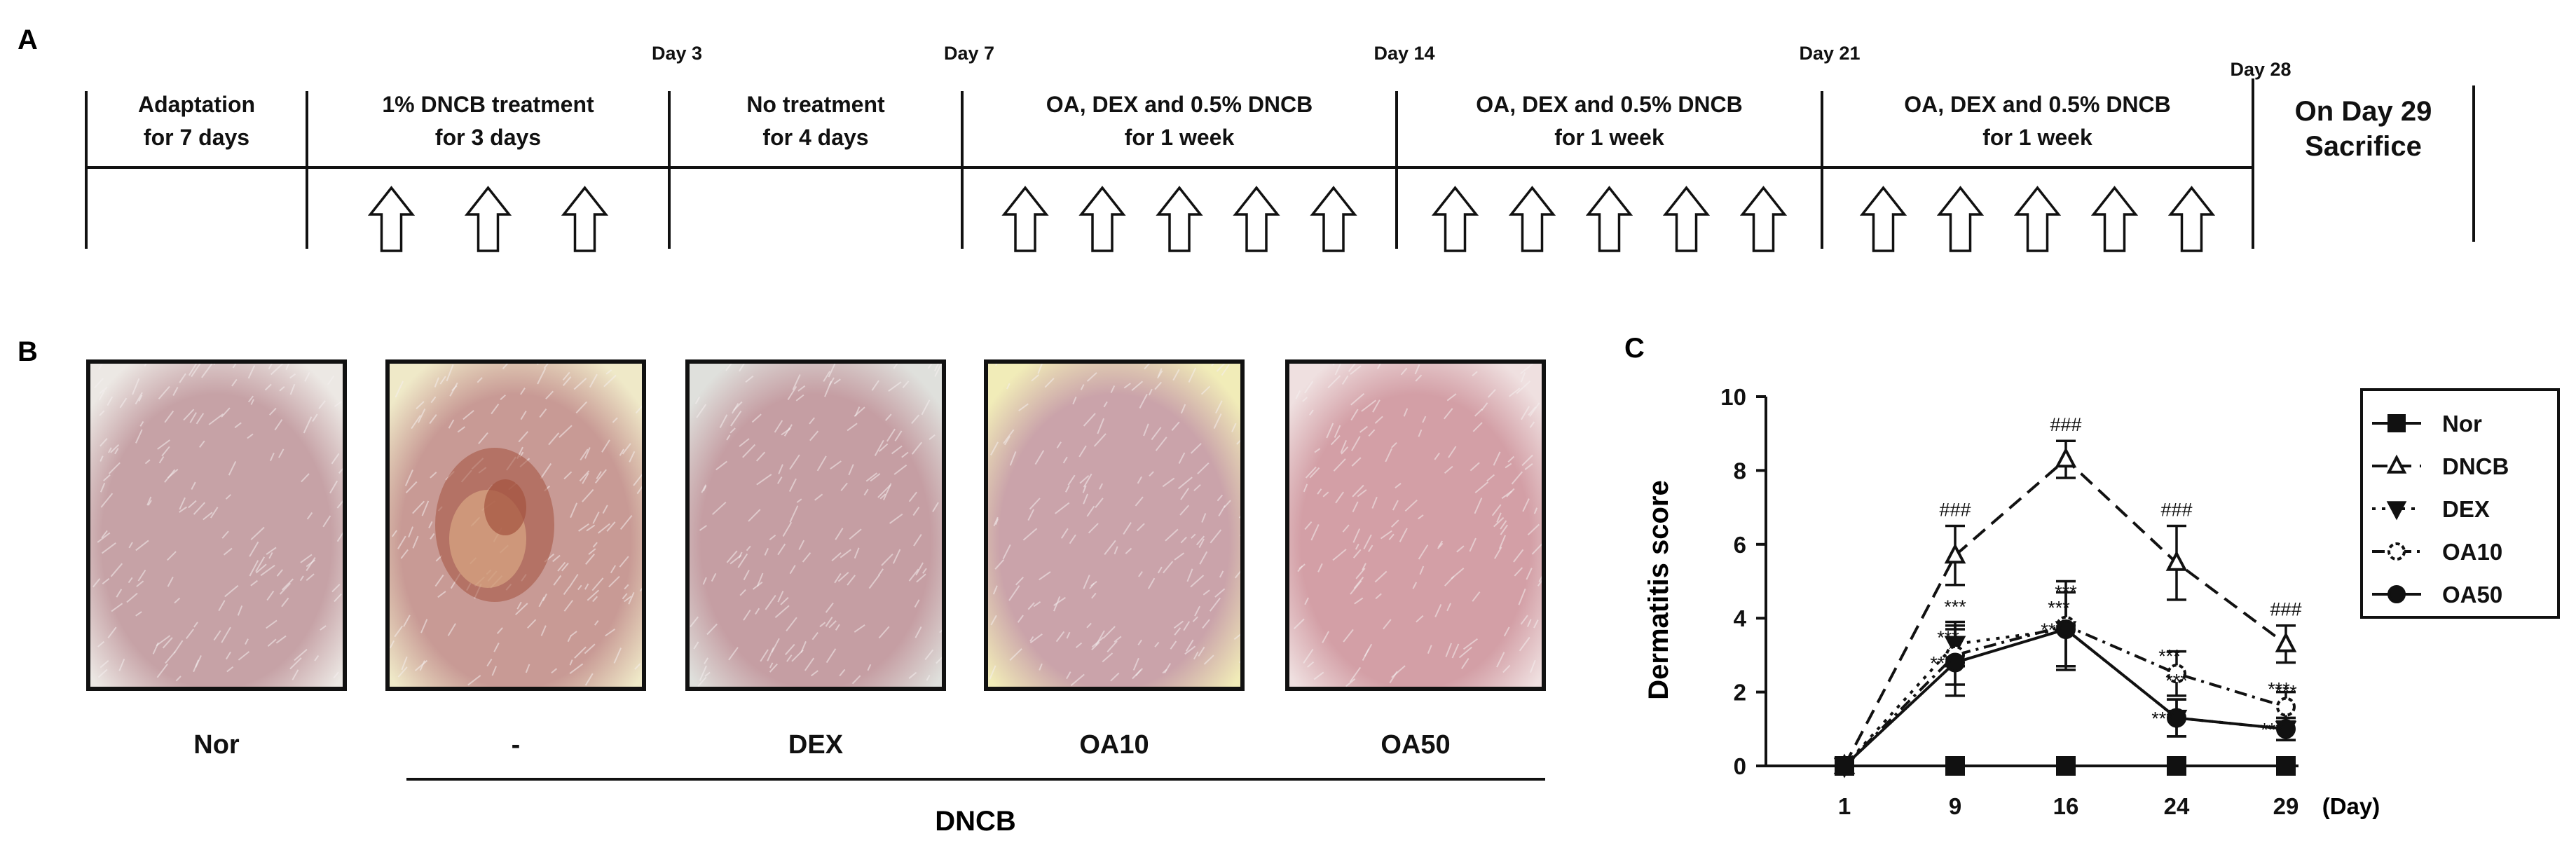 This screenshot has height=857, width=2576. Describe the element at coordinates (1114, 745) in the screenshot. I see `photo-label: OA10` at that location.